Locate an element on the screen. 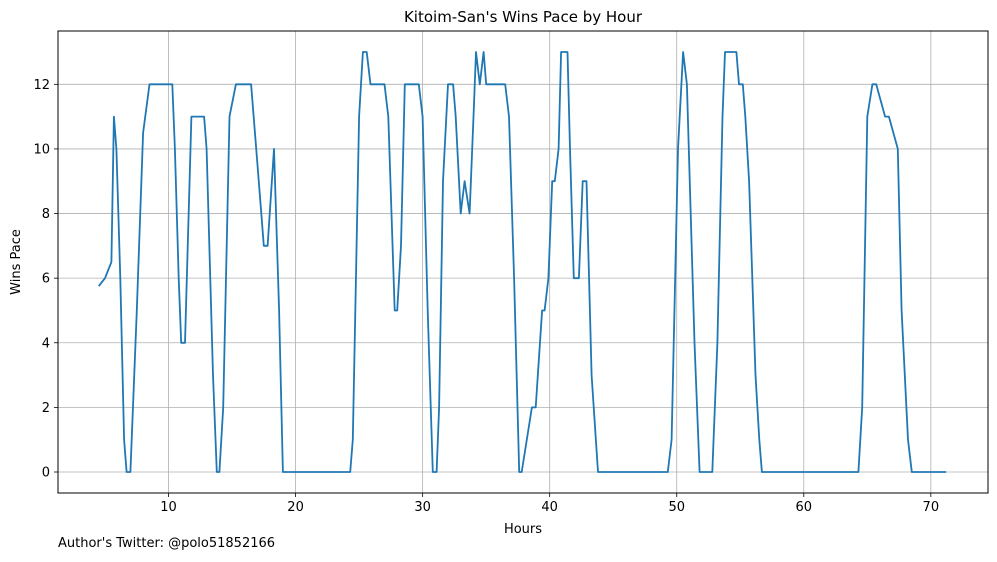  y-tick-label: 2 is located at coordinates (46, 408).